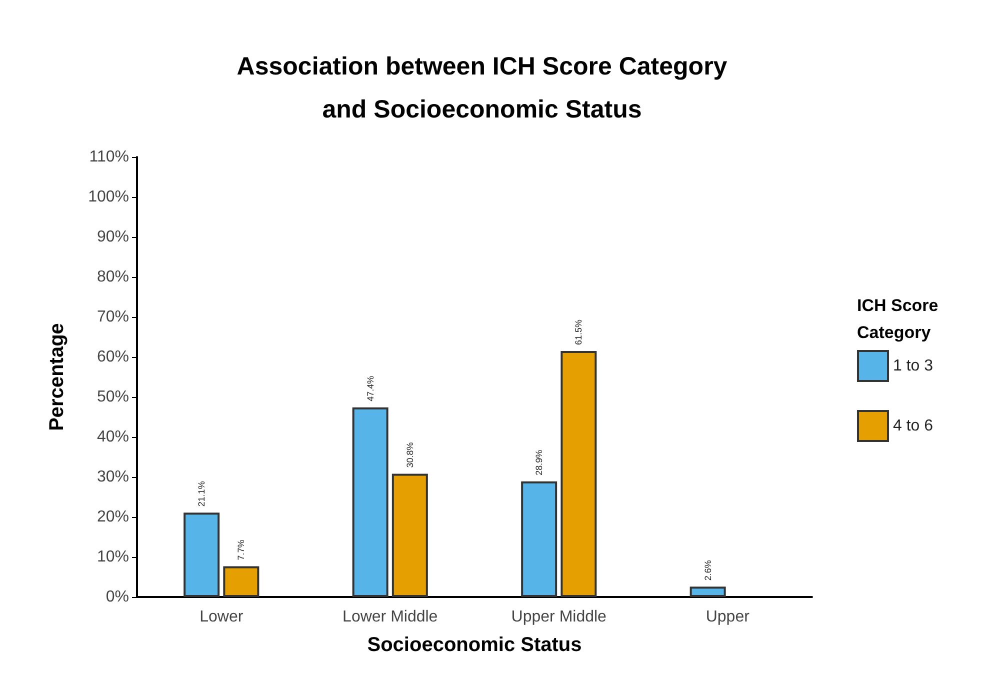  Describe the element at coordinates (707, 570) in the screenshot. I see `data-label: 2.6%` at that location.